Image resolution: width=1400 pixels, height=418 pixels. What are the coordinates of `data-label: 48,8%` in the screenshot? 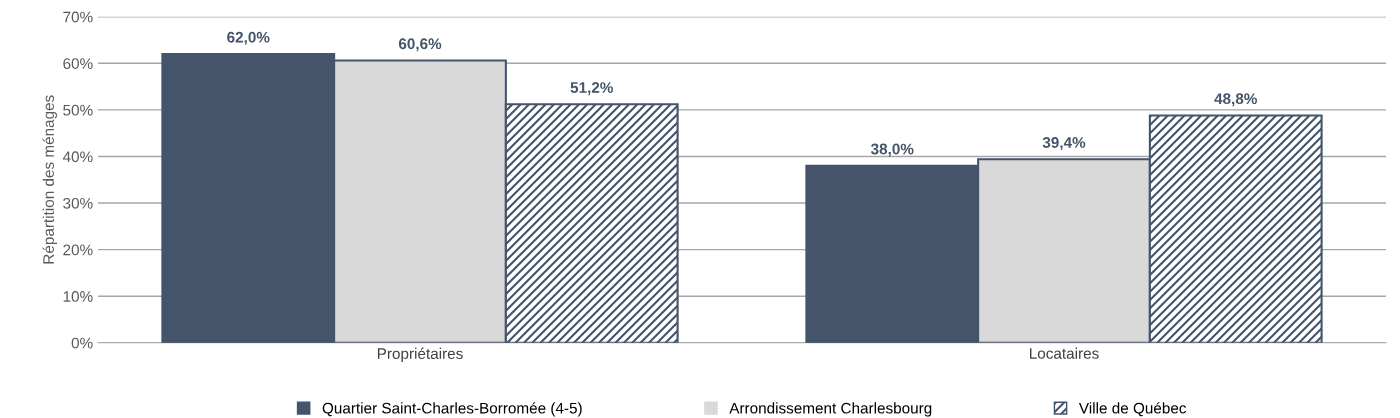 It's located at (1235, 100).